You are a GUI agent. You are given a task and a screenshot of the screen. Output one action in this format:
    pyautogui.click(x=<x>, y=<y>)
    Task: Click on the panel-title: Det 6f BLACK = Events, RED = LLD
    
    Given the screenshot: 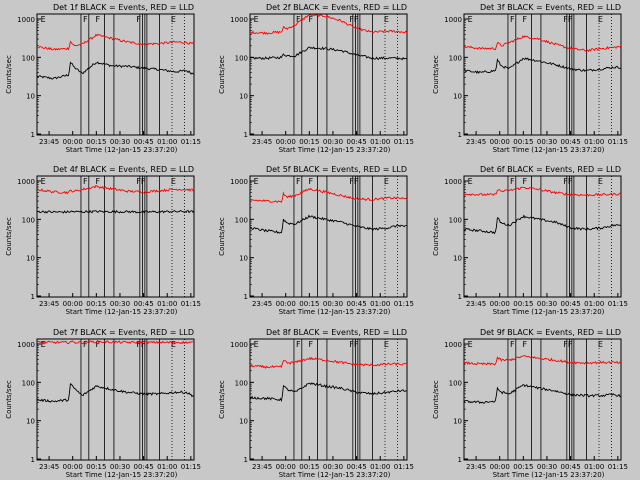 What is the action you would take?
    pyautogui.click(x=550, y=169)
    